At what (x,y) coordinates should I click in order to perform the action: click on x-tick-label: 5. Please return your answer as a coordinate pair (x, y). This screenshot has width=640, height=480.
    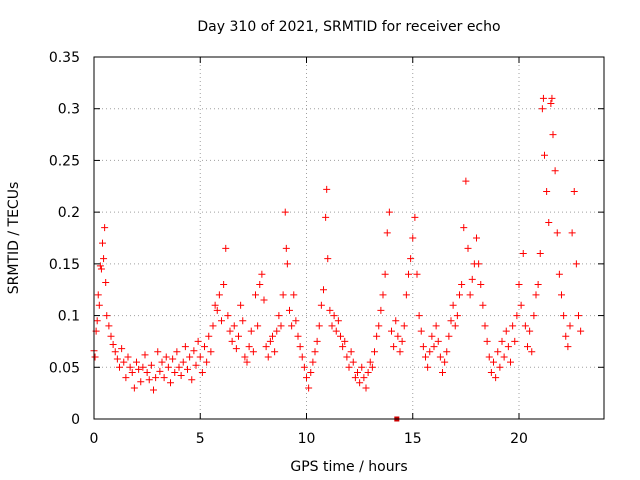
    Looking at the image, I should click on (200, 439).